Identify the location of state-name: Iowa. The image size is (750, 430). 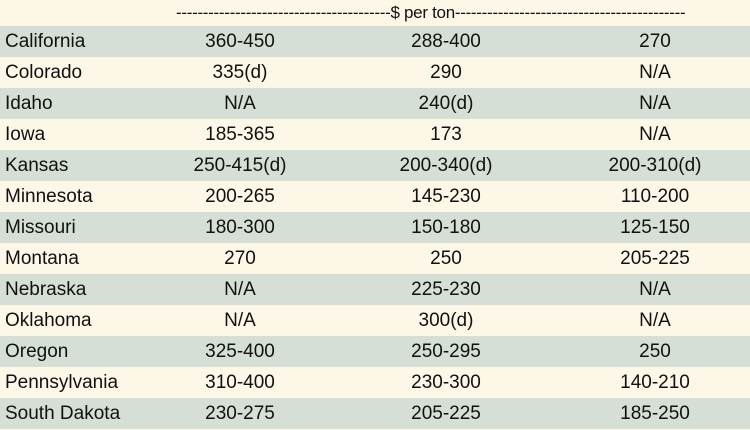
(25, 134).